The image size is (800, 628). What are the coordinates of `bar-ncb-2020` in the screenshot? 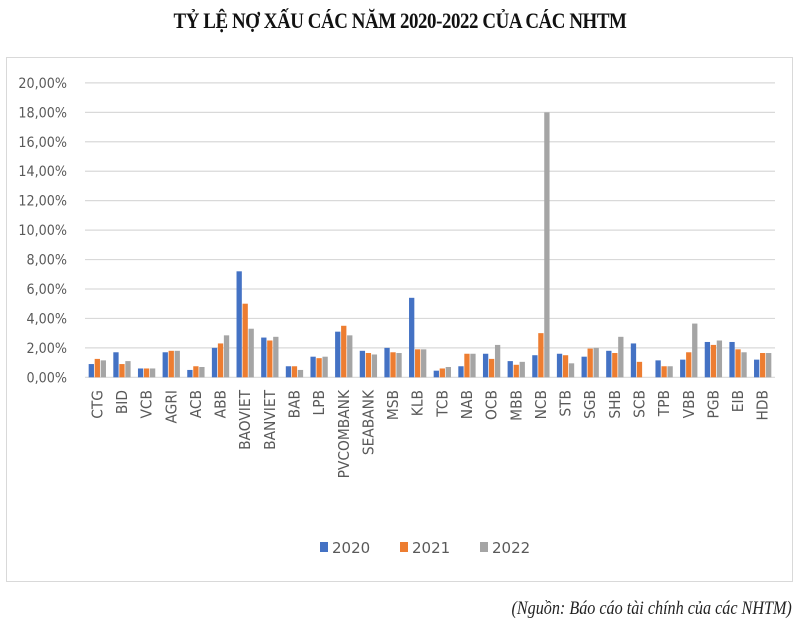 It's located at (535, 366).